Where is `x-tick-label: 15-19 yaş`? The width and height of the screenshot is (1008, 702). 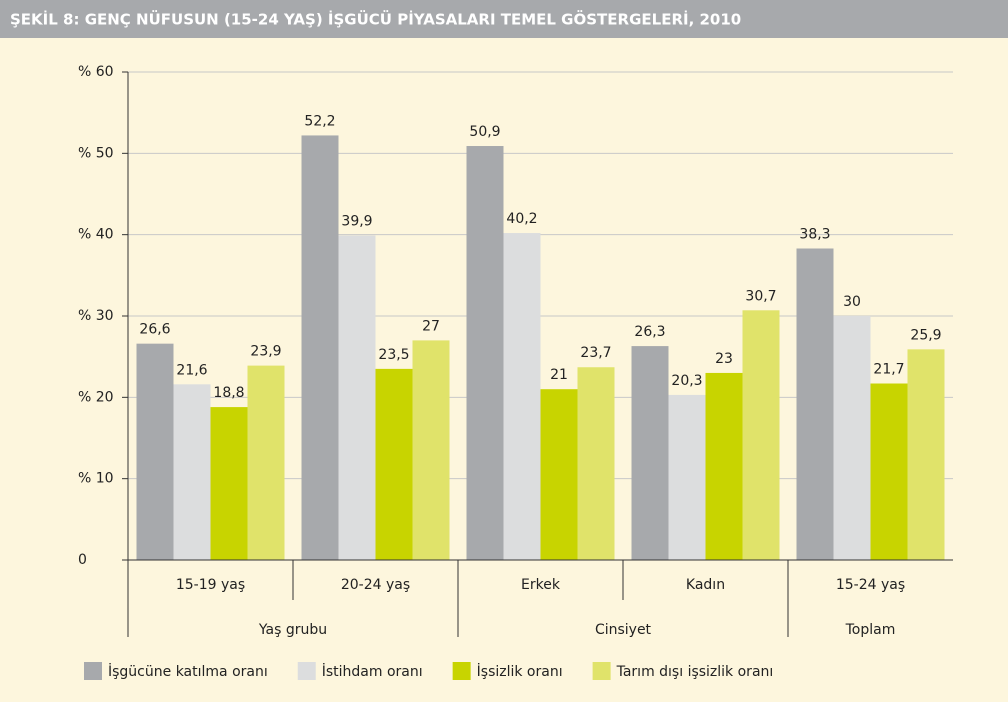
x-tick-label: 15-19 yaş is located at coordinates (210, 585).